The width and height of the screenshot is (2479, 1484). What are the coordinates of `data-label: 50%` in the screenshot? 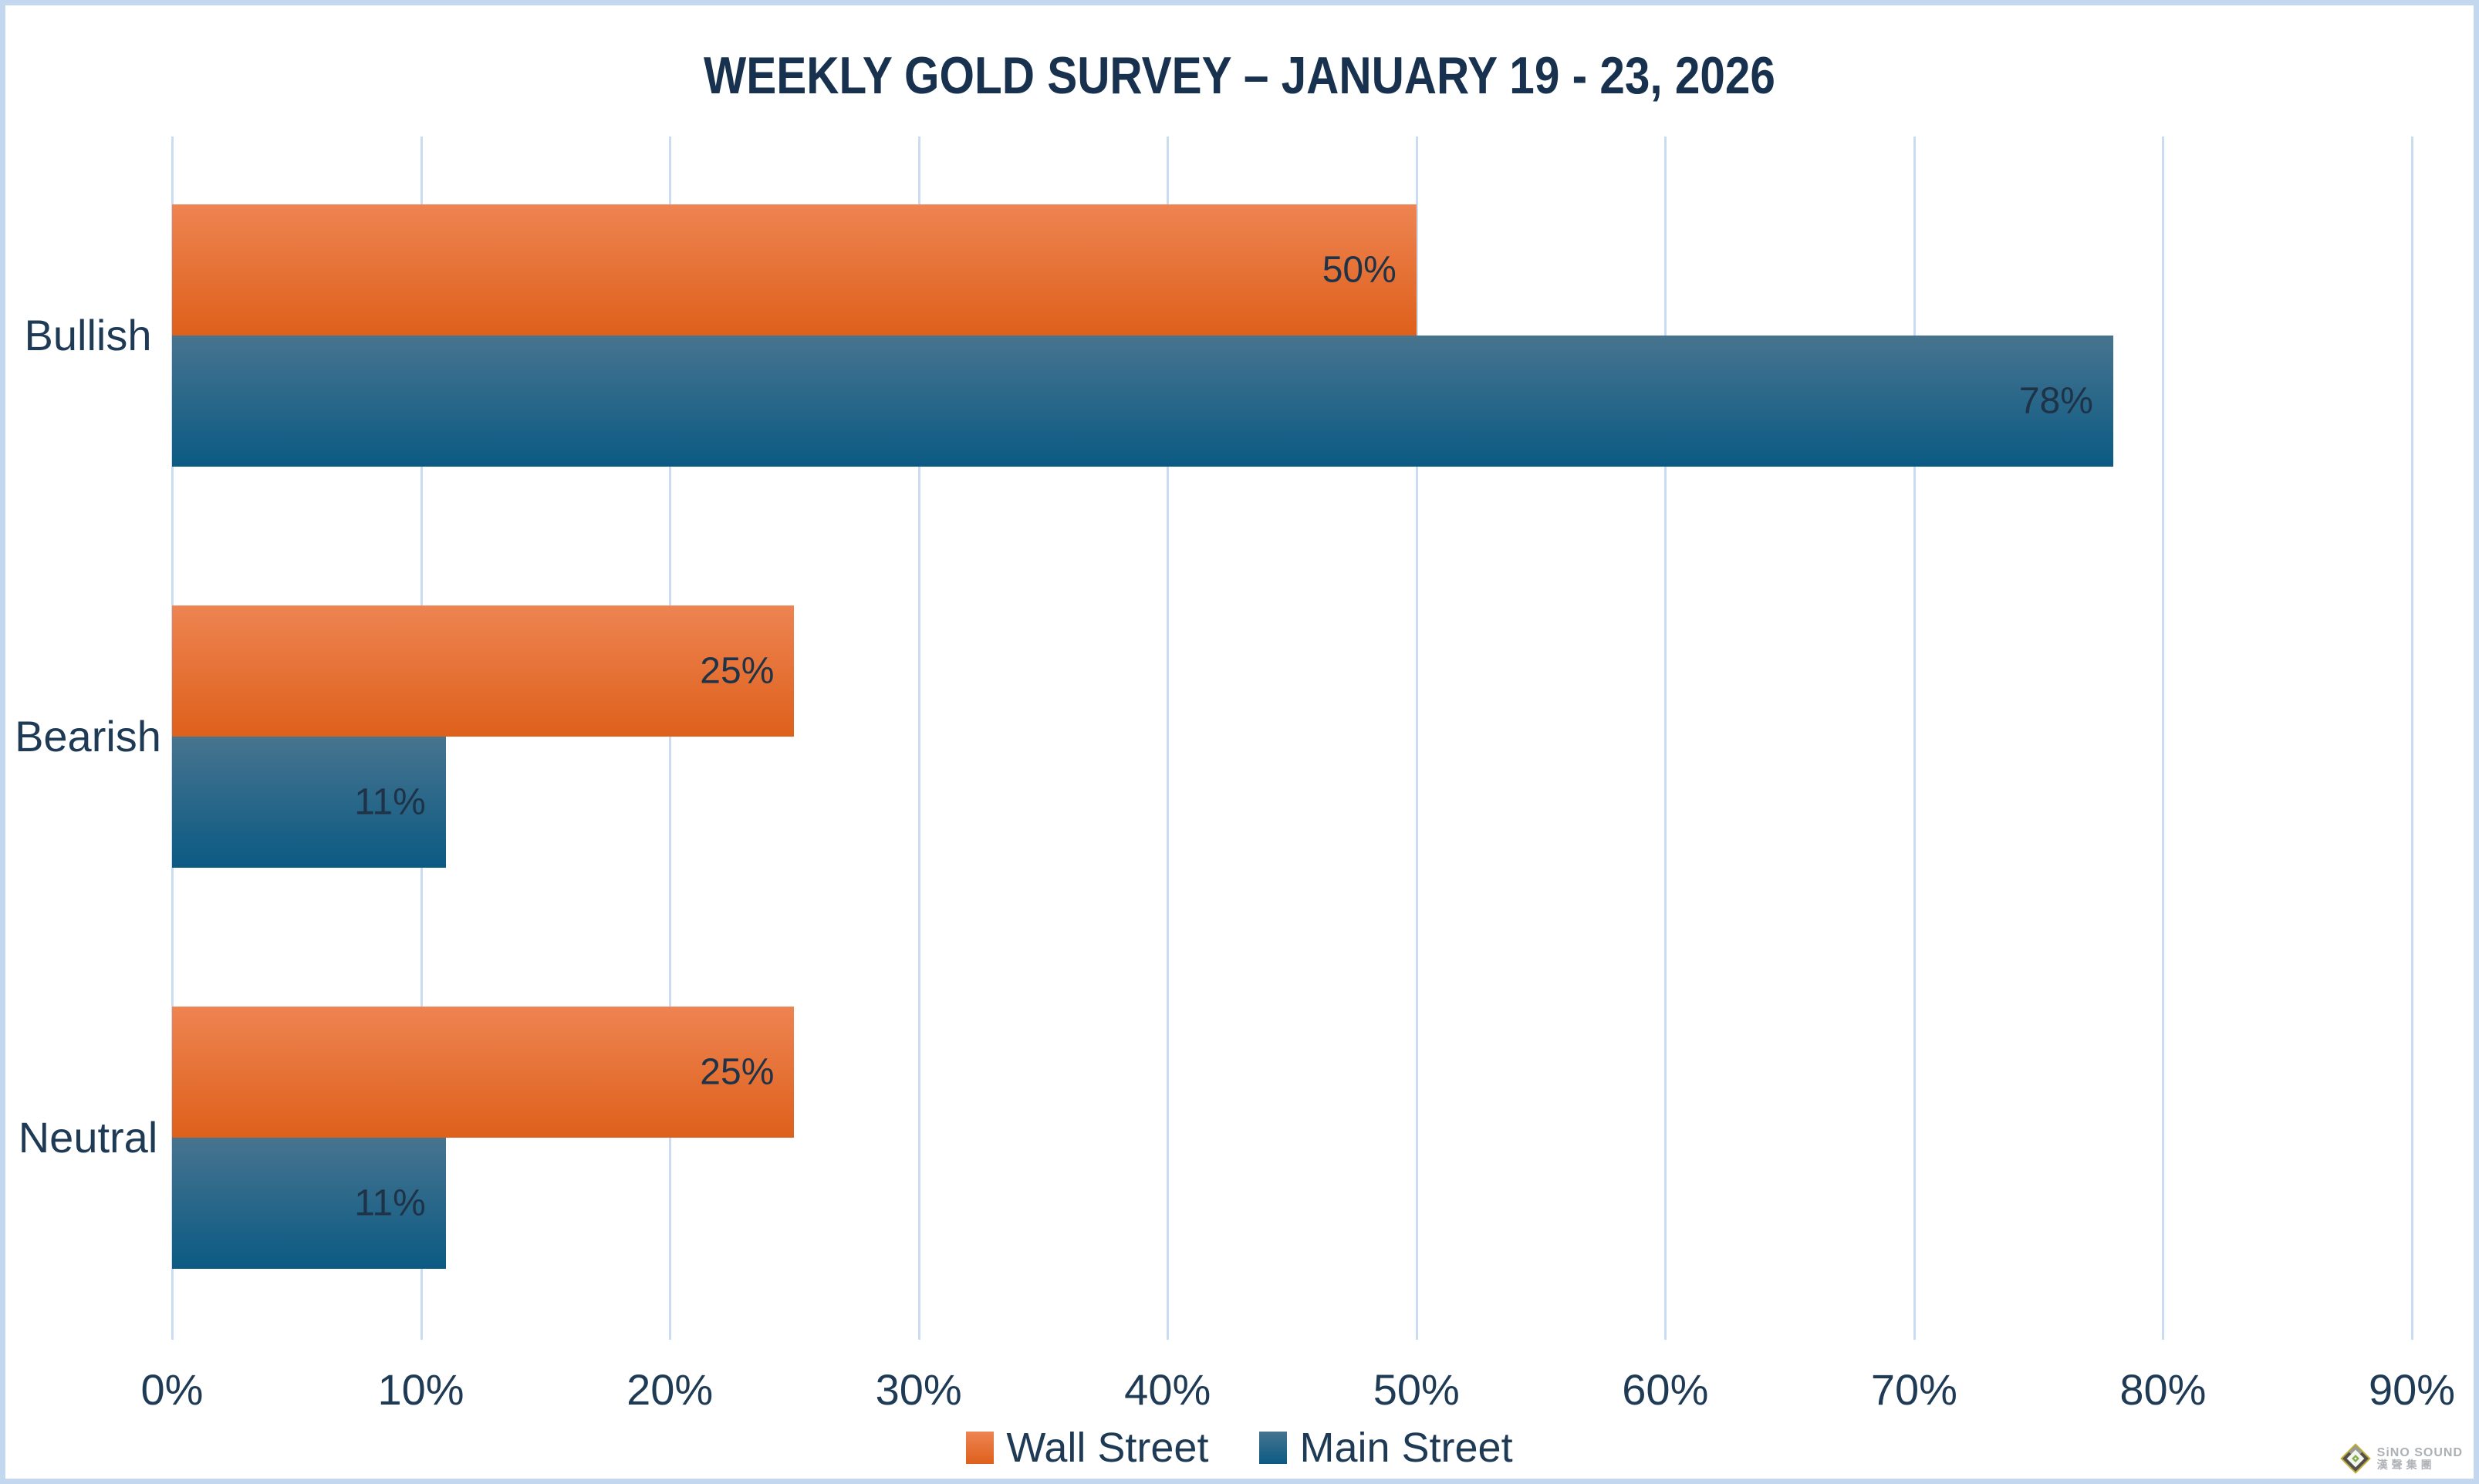 It's located at (1359, 270).